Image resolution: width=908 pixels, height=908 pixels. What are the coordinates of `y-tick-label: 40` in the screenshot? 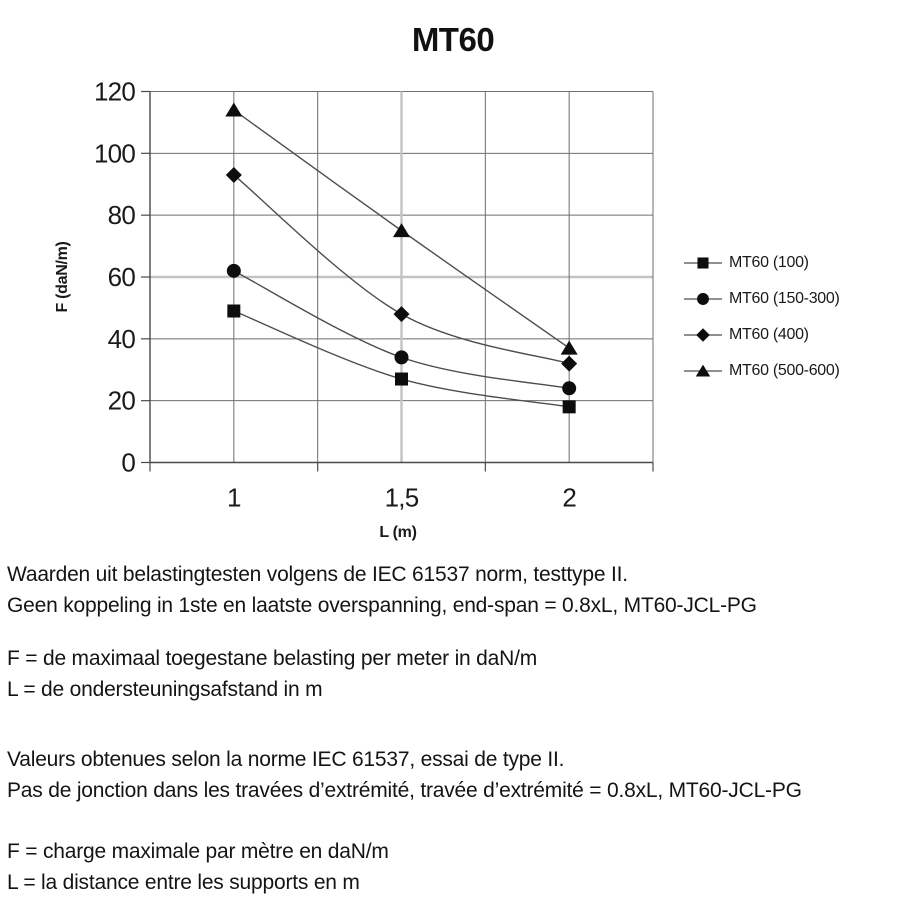 It's located at (122, 339).